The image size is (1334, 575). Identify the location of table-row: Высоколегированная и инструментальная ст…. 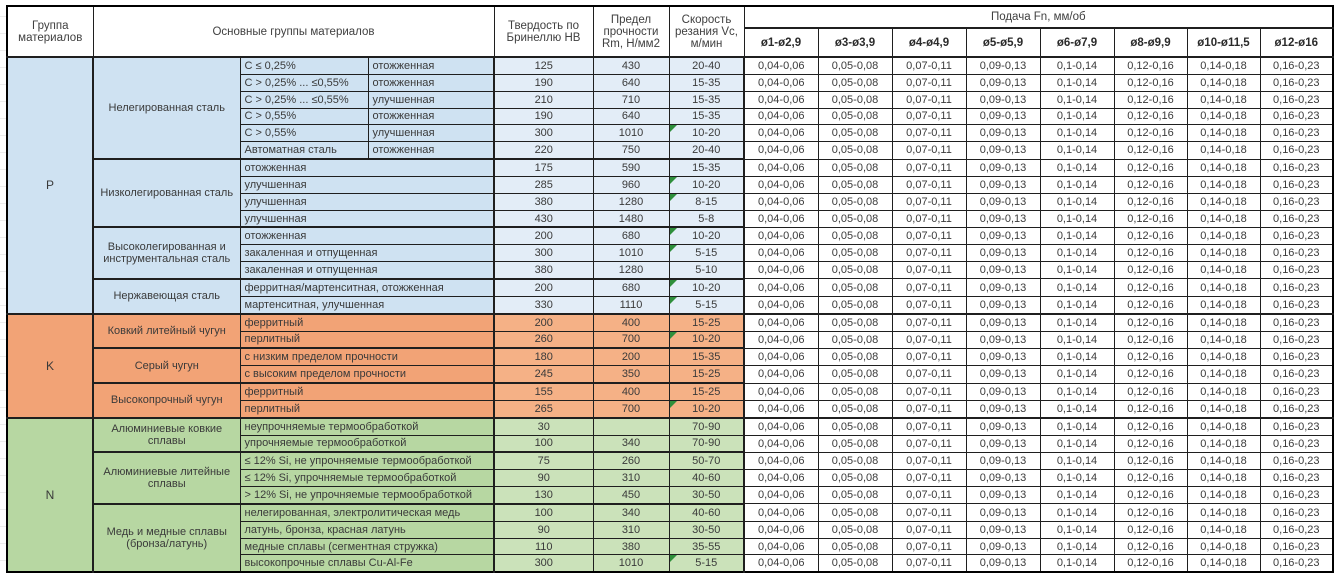
(670, 253).